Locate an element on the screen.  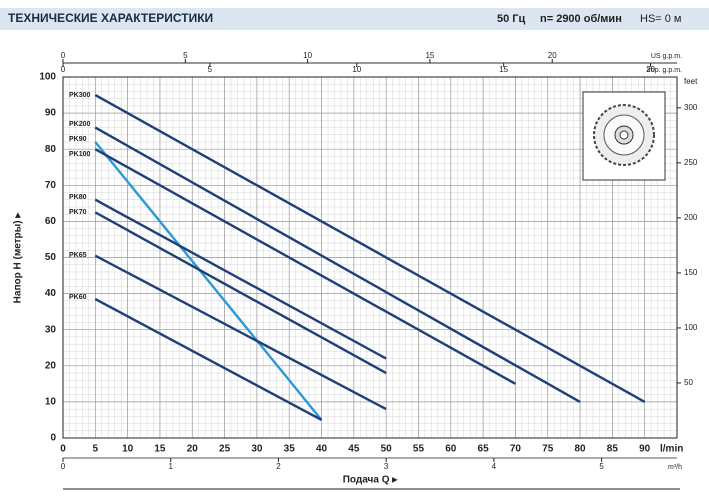
x-tick-label: 90 is located at coordinates (645, 449).